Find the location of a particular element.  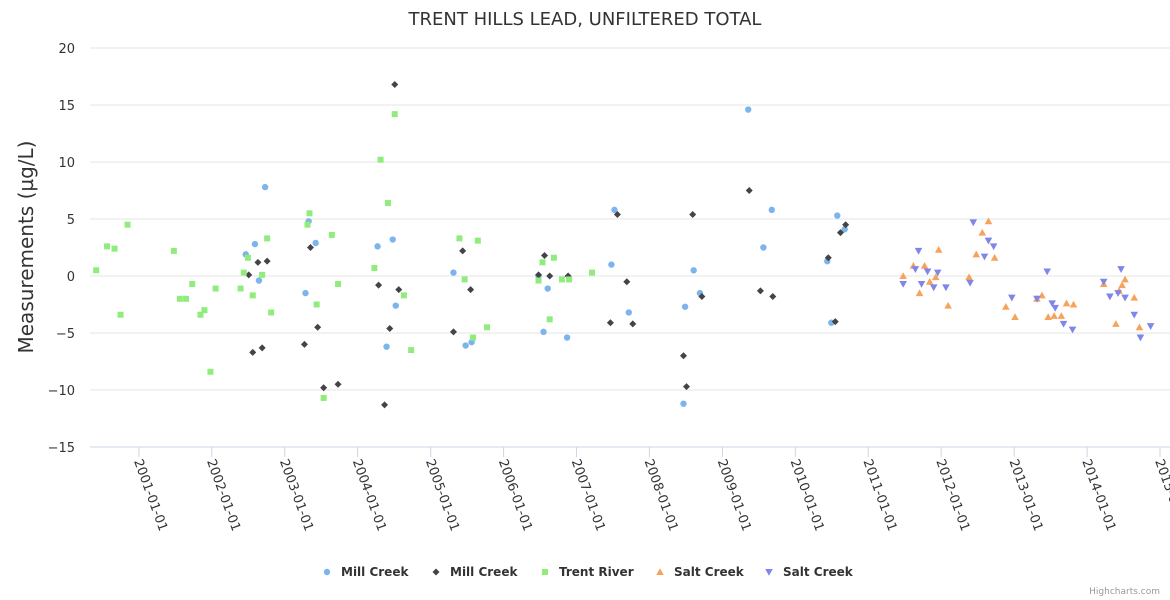

x-tick-label: 2003-01-01 is located at coordinates (296, 495).